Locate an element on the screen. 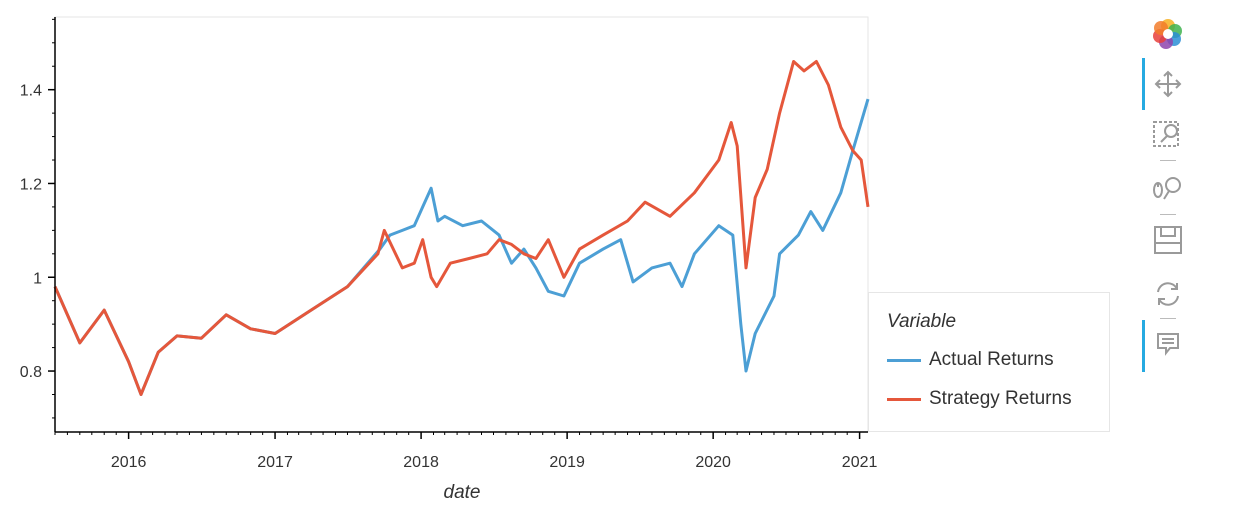  y-tick-label: 1.2 is located at coordinates (31, 184).